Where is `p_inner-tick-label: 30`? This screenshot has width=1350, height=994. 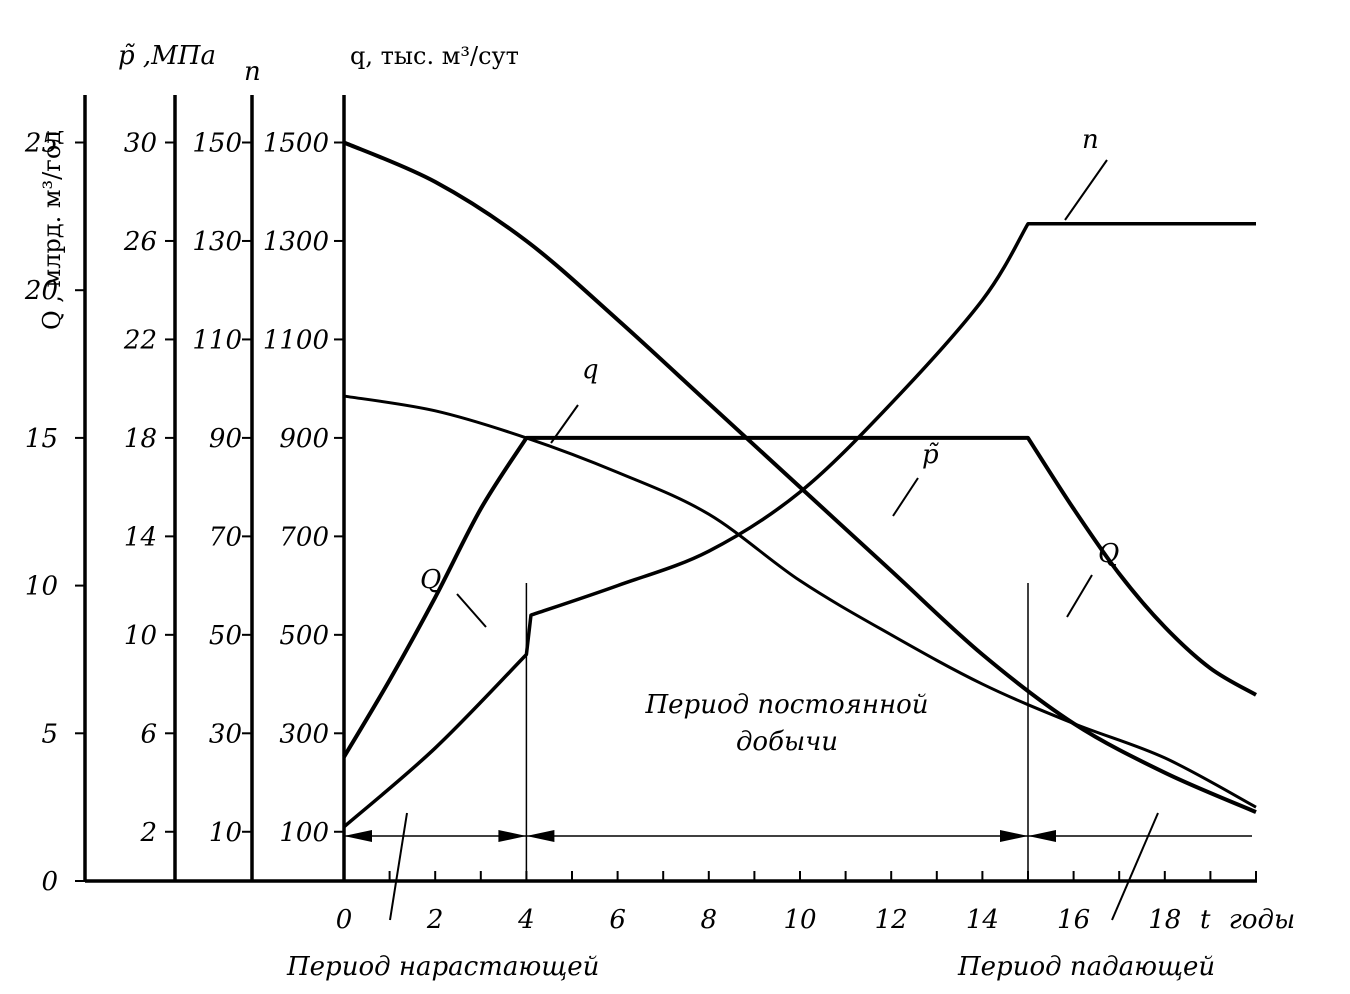 p_inner-tick-label: 30 is located at coordinates (140, 144).